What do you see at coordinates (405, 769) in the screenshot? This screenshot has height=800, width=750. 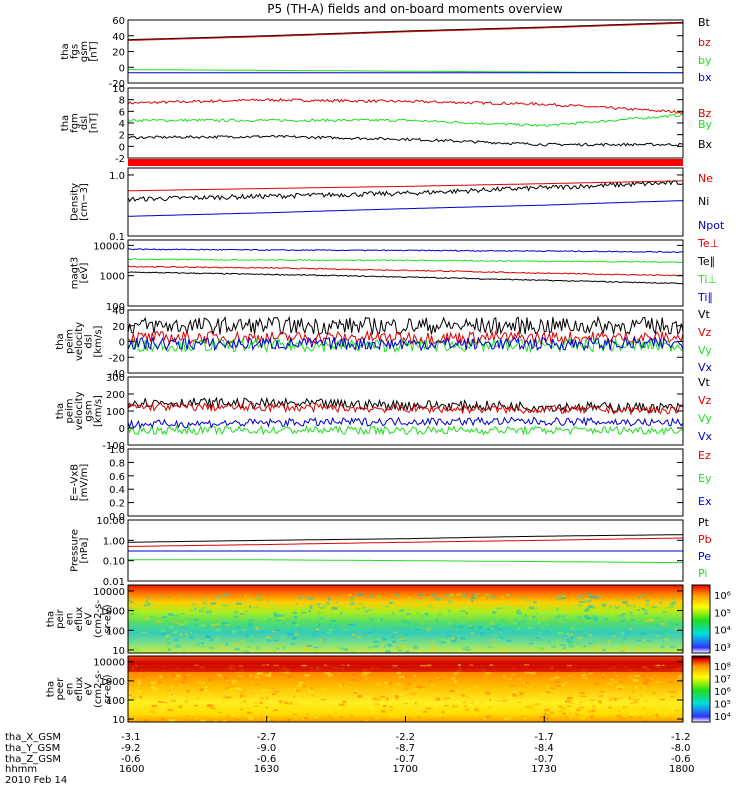 I see `time-tick-label: 1700` at bounding box center [405, 769].